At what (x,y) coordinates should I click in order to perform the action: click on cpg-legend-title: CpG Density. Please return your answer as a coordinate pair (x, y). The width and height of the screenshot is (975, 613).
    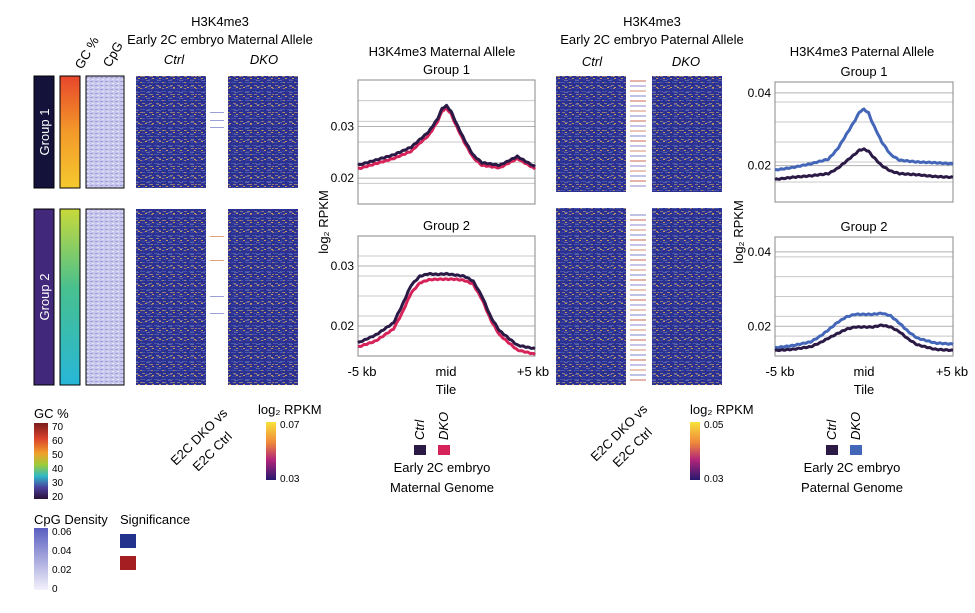
    Looking at the image, I should click on (71, 519).